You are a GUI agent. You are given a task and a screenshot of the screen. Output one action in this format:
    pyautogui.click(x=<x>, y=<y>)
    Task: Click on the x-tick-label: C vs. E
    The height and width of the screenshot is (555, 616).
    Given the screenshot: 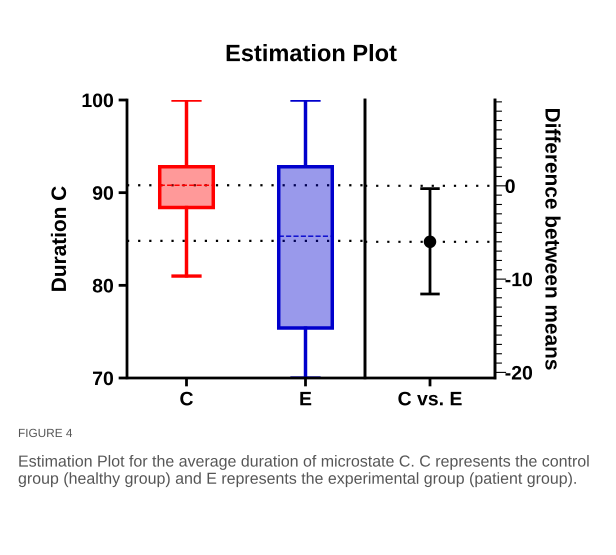 What is the action you would take?
    pyautogui.click(x=430, y=399)
    